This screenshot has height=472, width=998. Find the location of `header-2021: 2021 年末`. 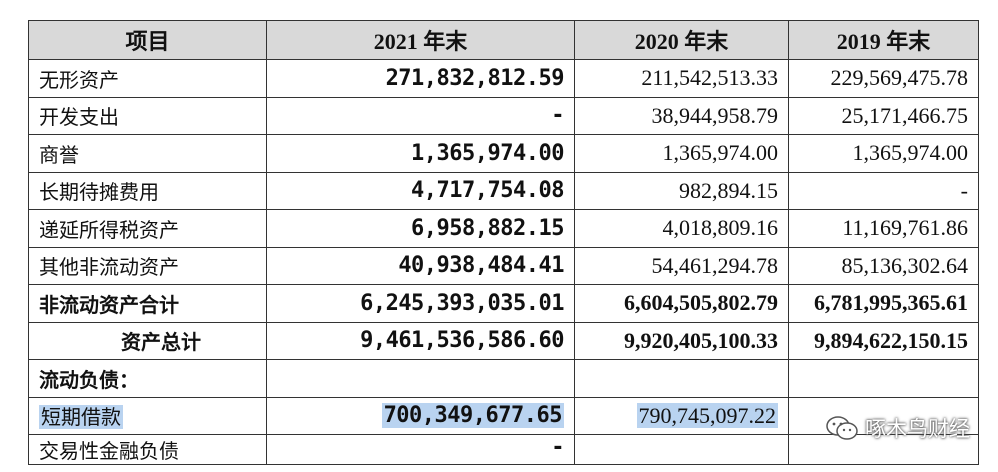

header-2021: 2021 年末 is located at coordinates (420, 40).